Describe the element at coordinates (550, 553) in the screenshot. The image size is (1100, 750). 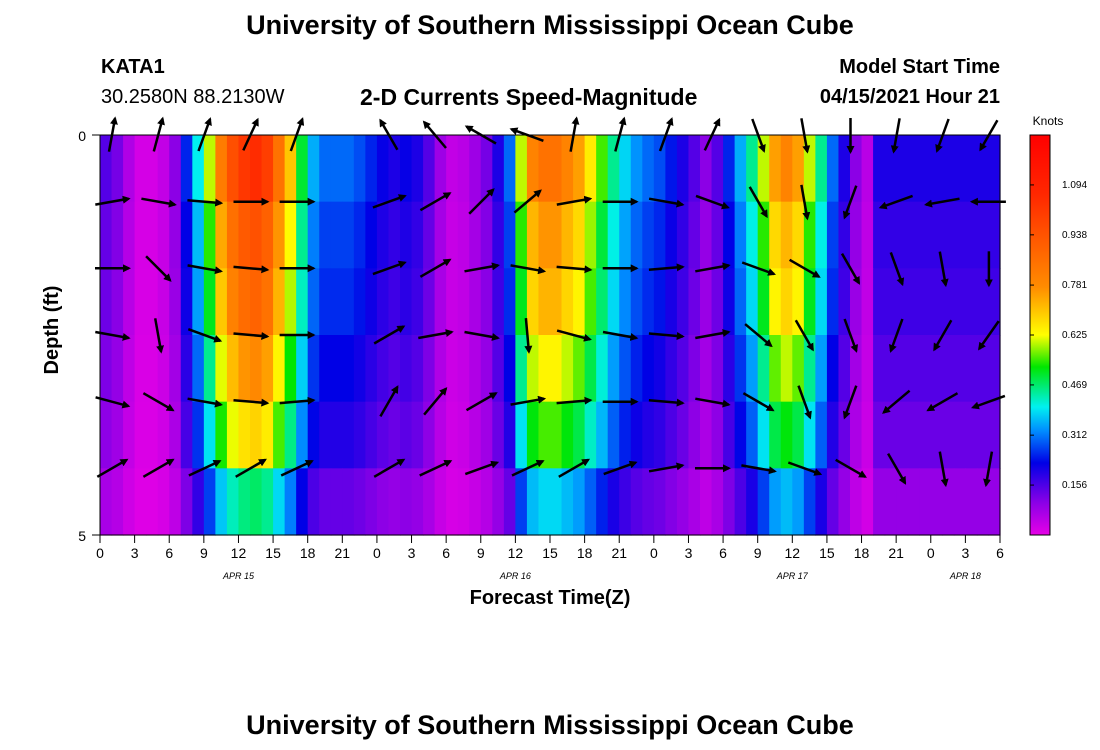
I see `x-tick-label: 15` at that location.